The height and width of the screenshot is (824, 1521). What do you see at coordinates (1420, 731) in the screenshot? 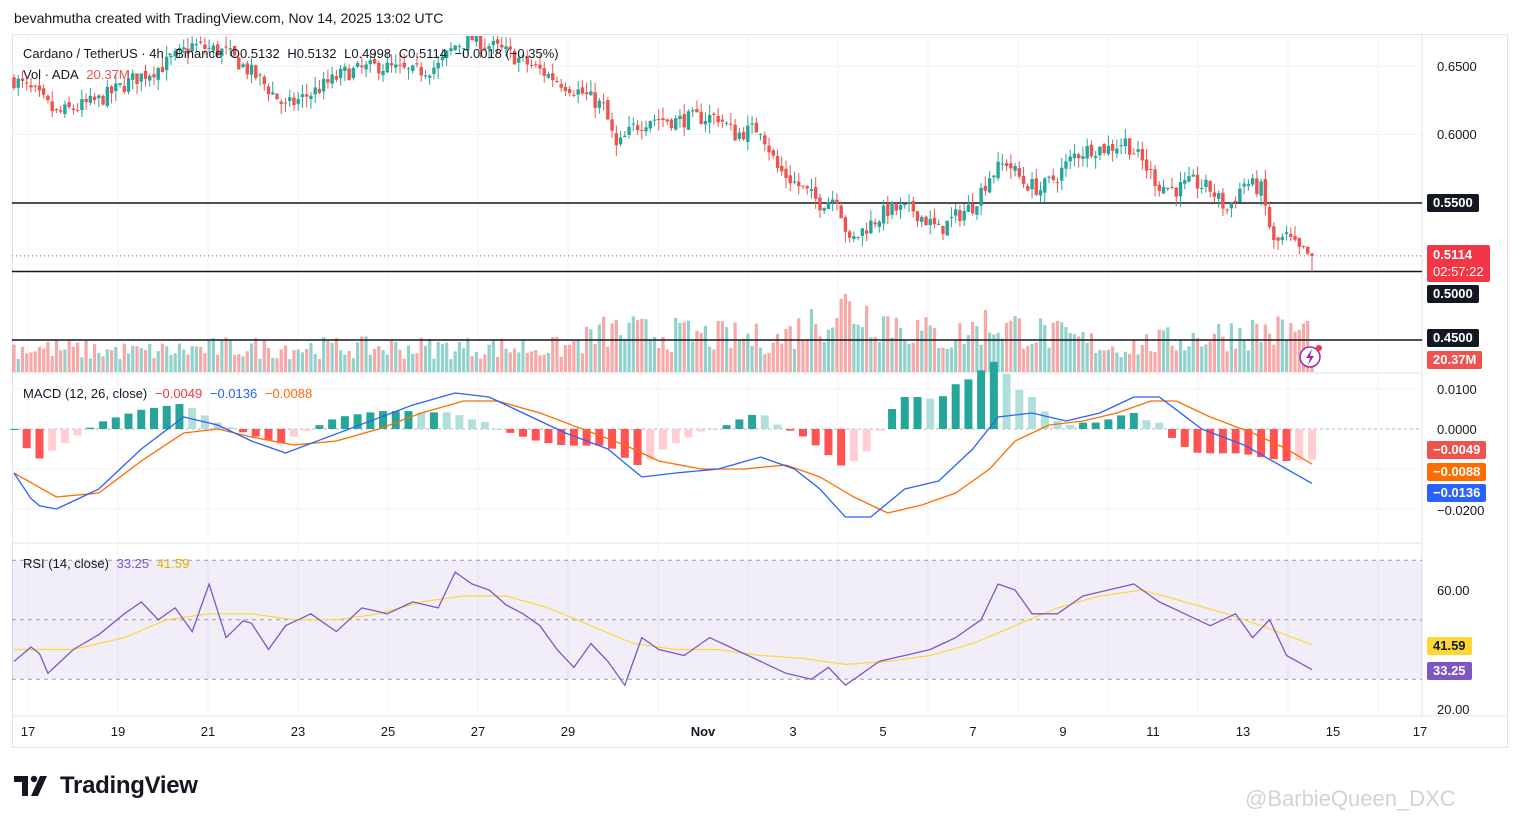
I see `time-tick: 17` at bounding box center [1420, 731].